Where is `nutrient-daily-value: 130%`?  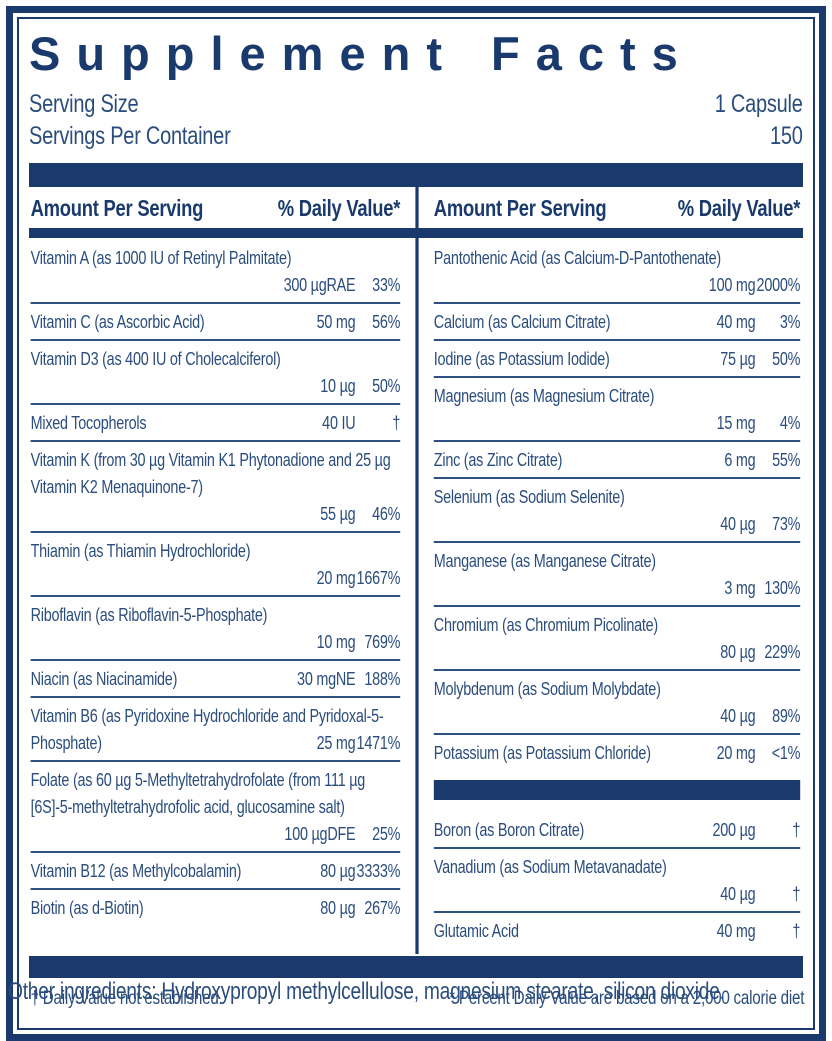 nutrient-daily-value: 130% is located at coordinates (782, 587).